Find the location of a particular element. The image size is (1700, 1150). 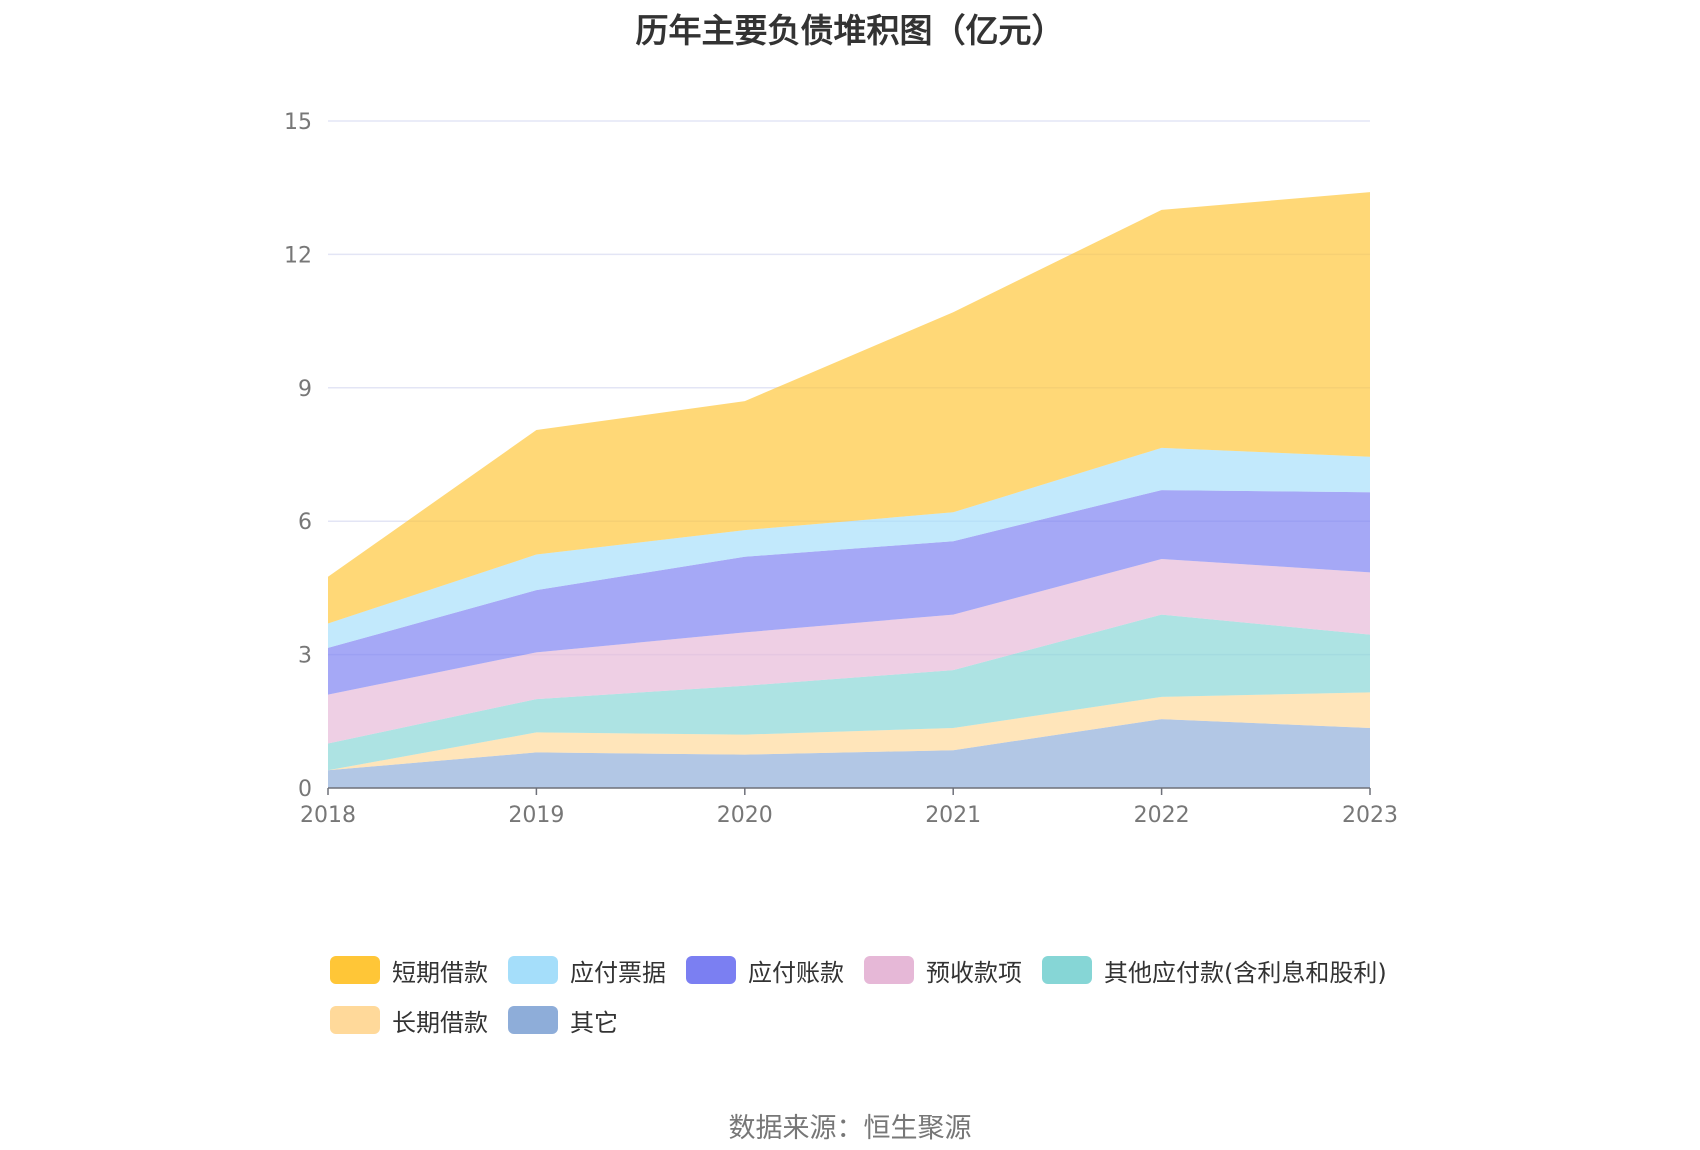

legend: 短期借款 应付票据 应付账款 预收款项 其他应付款(含利息和股利) 长期借款 其它 is located at coordinates (880, 1005).